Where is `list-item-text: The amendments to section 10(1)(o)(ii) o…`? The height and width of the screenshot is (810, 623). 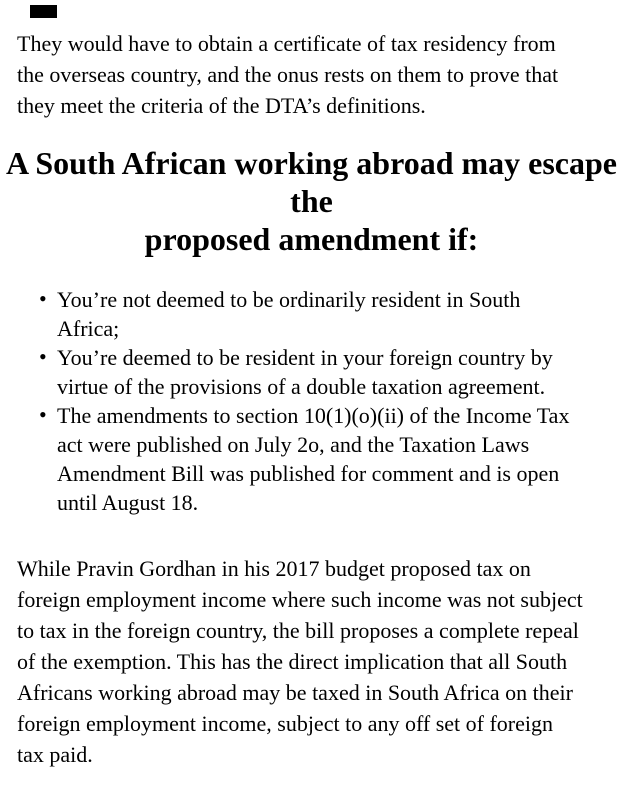
list-item-text: The amendments to section 10(1)(o)(ii) o… is located at coordinates (313, 459).